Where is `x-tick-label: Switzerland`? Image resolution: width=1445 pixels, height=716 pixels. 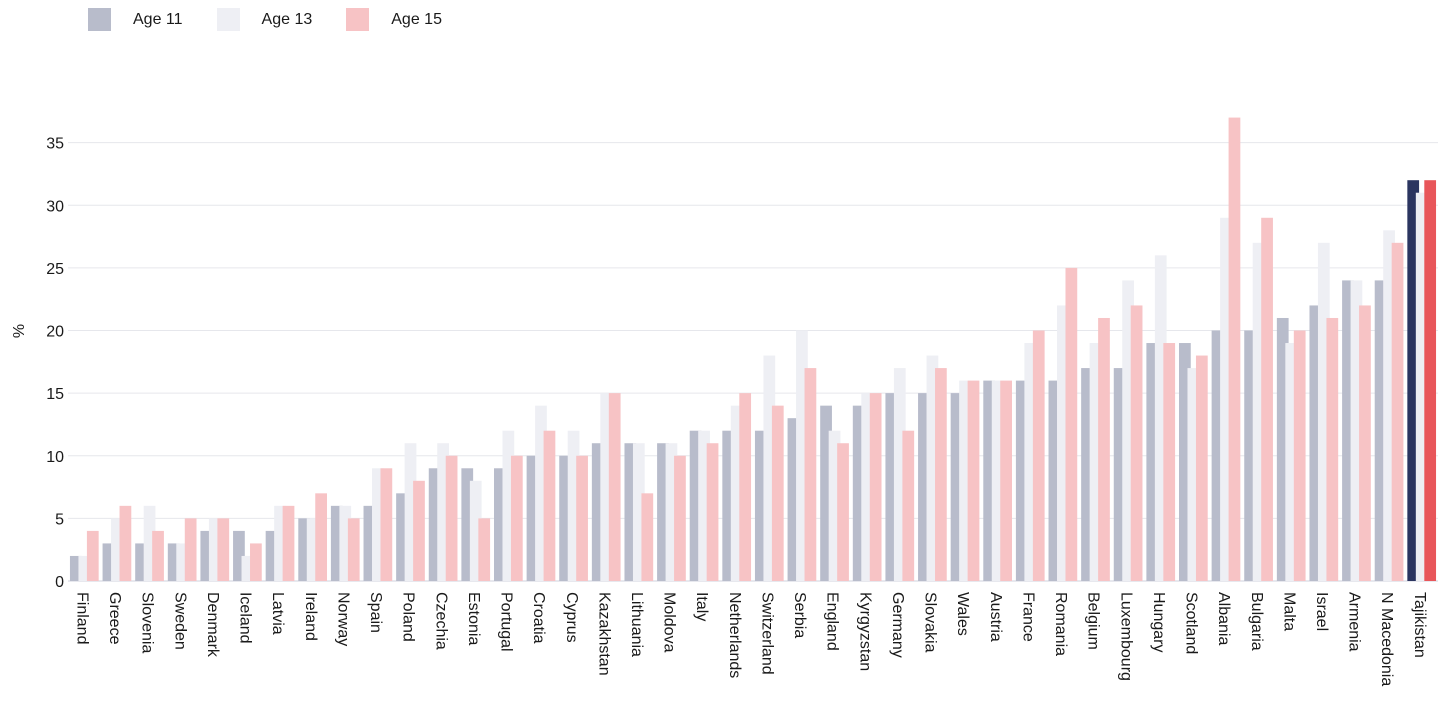 x-tick-label: Switzerland is located at coordinates (766, 633).